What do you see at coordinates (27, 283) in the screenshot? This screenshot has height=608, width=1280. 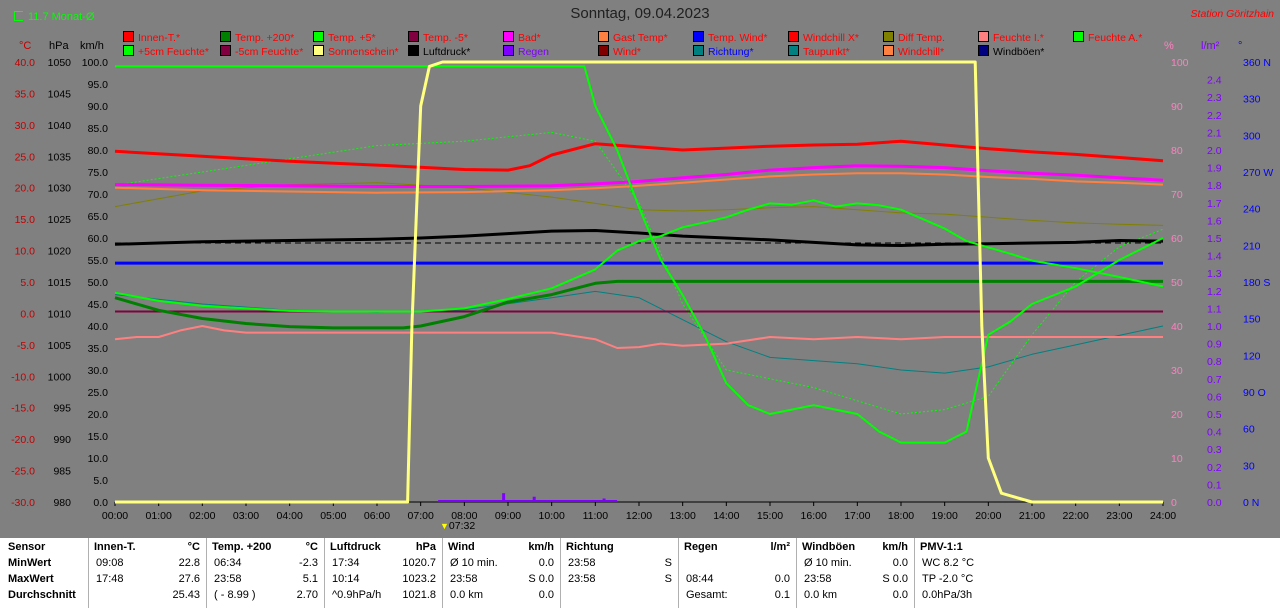 I see `temp_c-tick-label: 5.0` at bounding box center [27, 283].